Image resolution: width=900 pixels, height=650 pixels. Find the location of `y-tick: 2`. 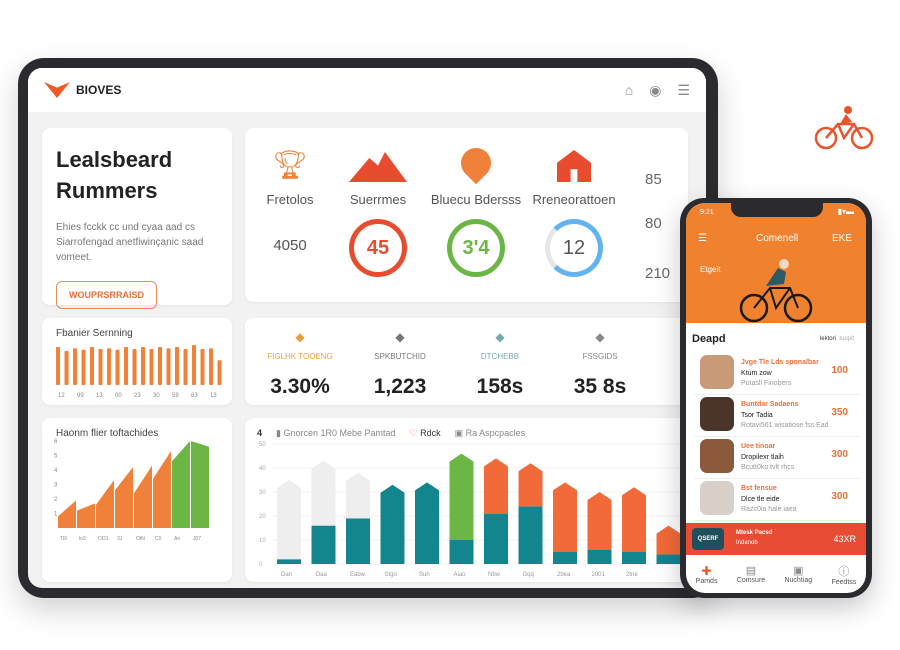

y-tick: 2 is located at coordinates (56, 500).